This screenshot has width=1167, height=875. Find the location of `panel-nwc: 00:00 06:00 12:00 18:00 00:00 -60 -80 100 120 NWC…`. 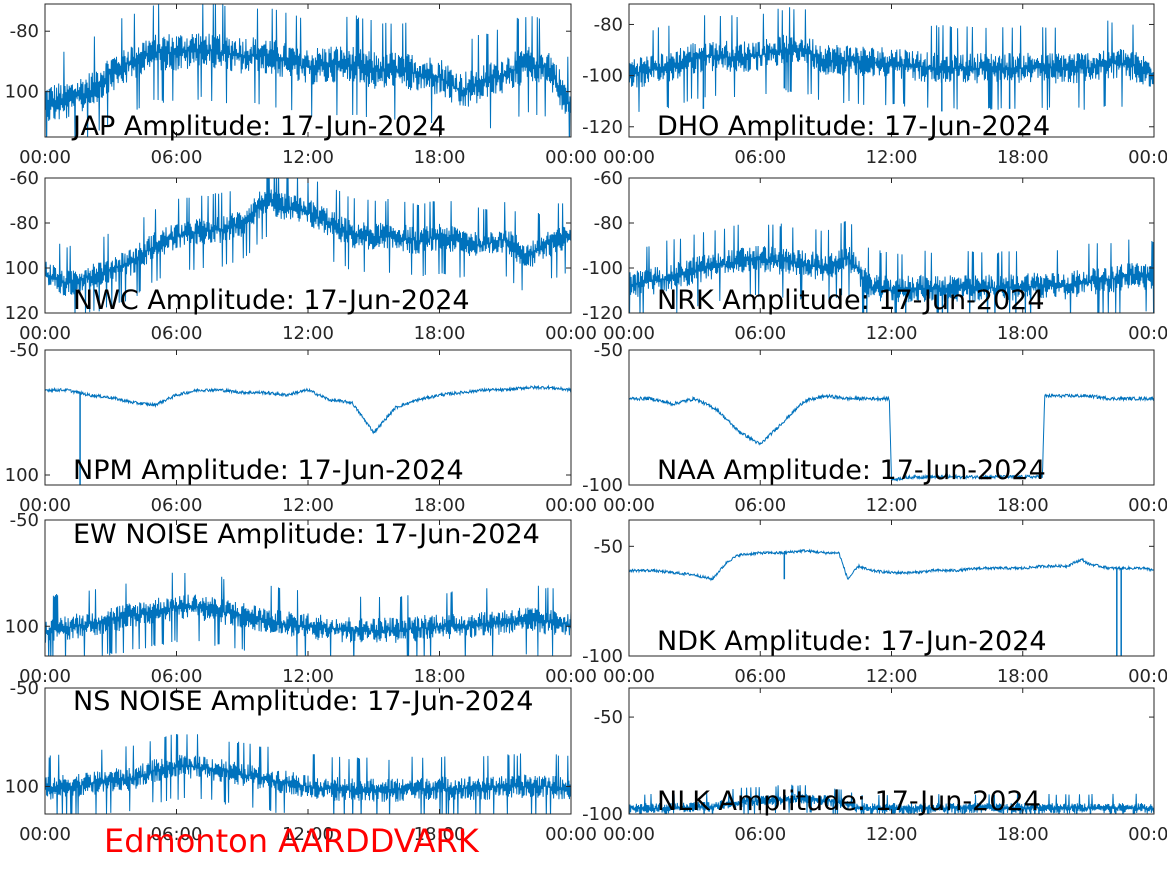

panel-nwc: 00:00 06:00 12:00 18:00 00:00 -60 -80 100 120 NWC… is located at coordinates (301, 256).